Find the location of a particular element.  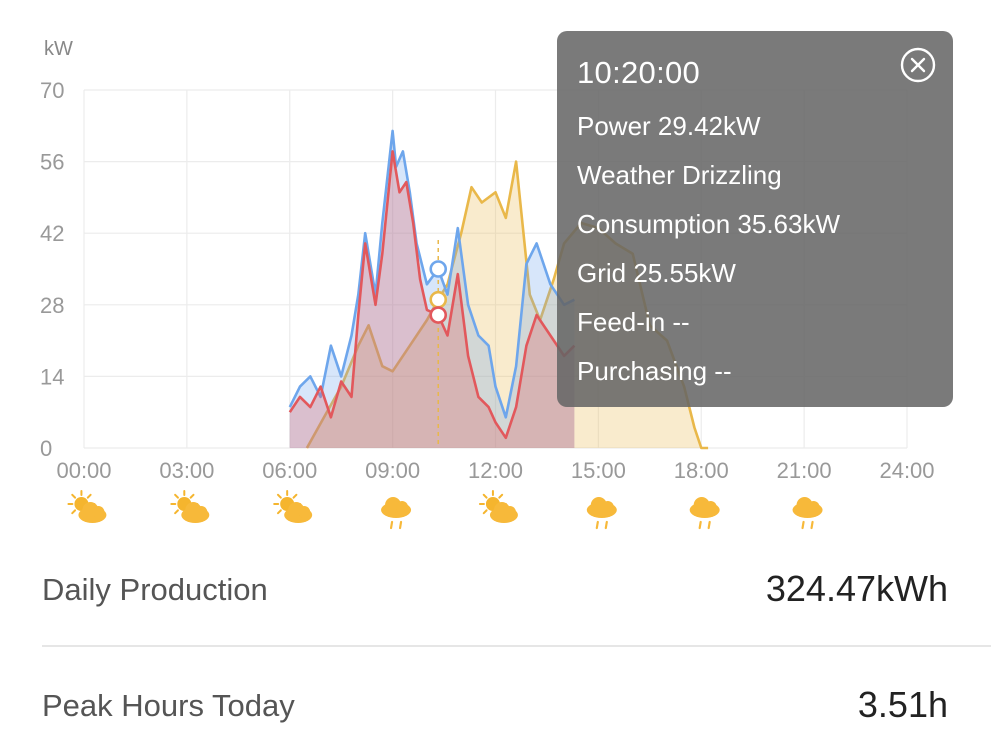

peak-hours-row: Peak Hours Today 3.51h is located at coordinates (495, 708).